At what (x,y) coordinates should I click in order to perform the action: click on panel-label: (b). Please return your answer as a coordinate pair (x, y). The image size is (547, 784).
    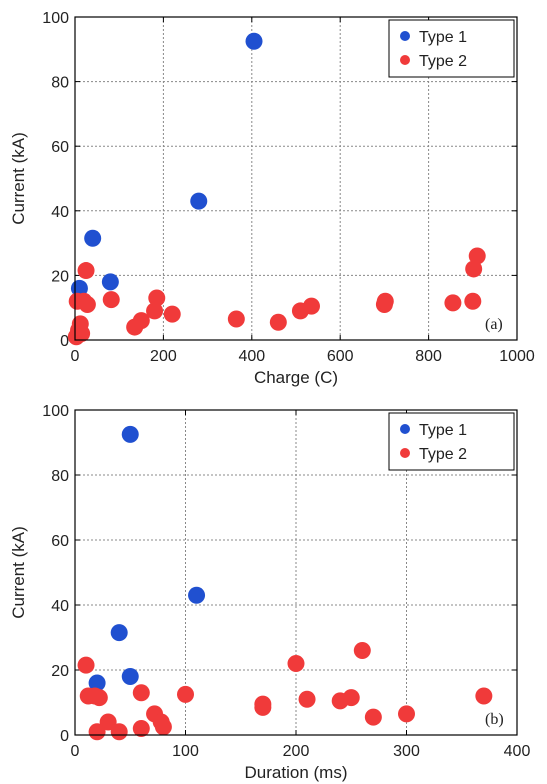
    Looking at the image, I should click on (494, 719).